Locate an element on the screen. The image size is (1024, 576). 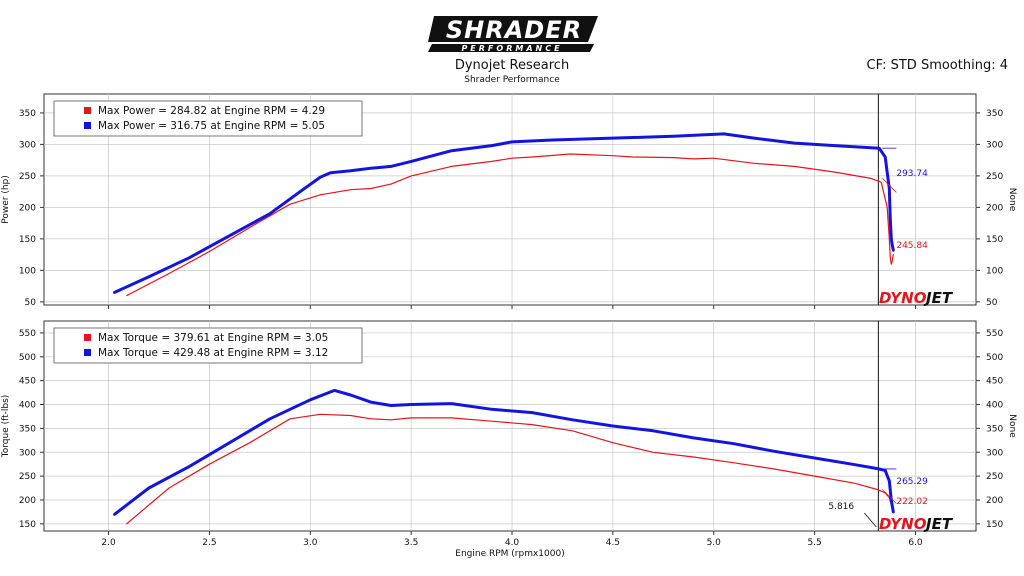
power-ylabel: Power (hp) is located at coordinates (6, 199).